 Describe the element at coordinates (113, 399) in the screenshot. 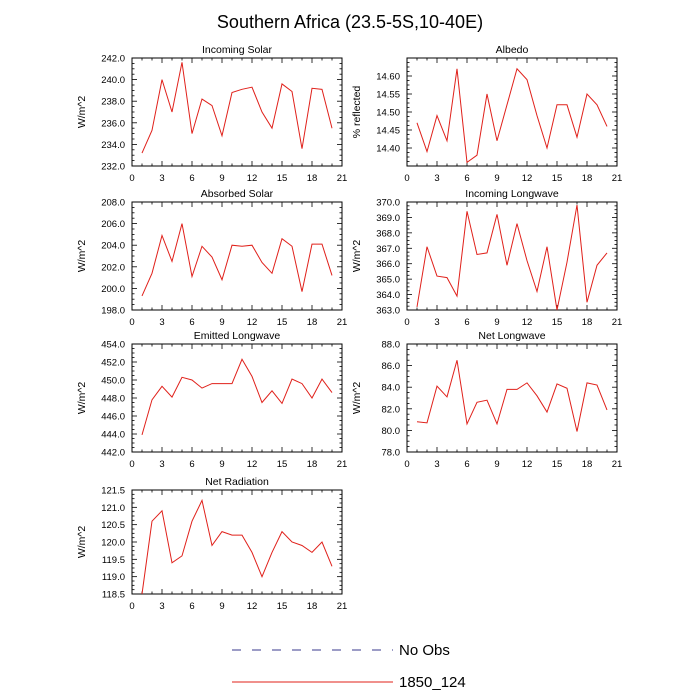

I see `y-tick-label: 448.0` at that location.